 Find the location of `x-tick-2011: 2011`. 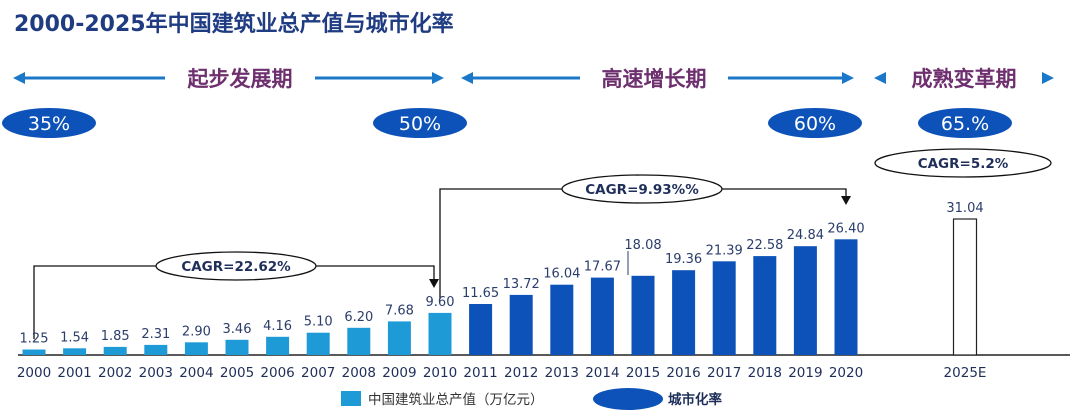

x-tick-2011: 2011 is located at coordinates (480, 373).